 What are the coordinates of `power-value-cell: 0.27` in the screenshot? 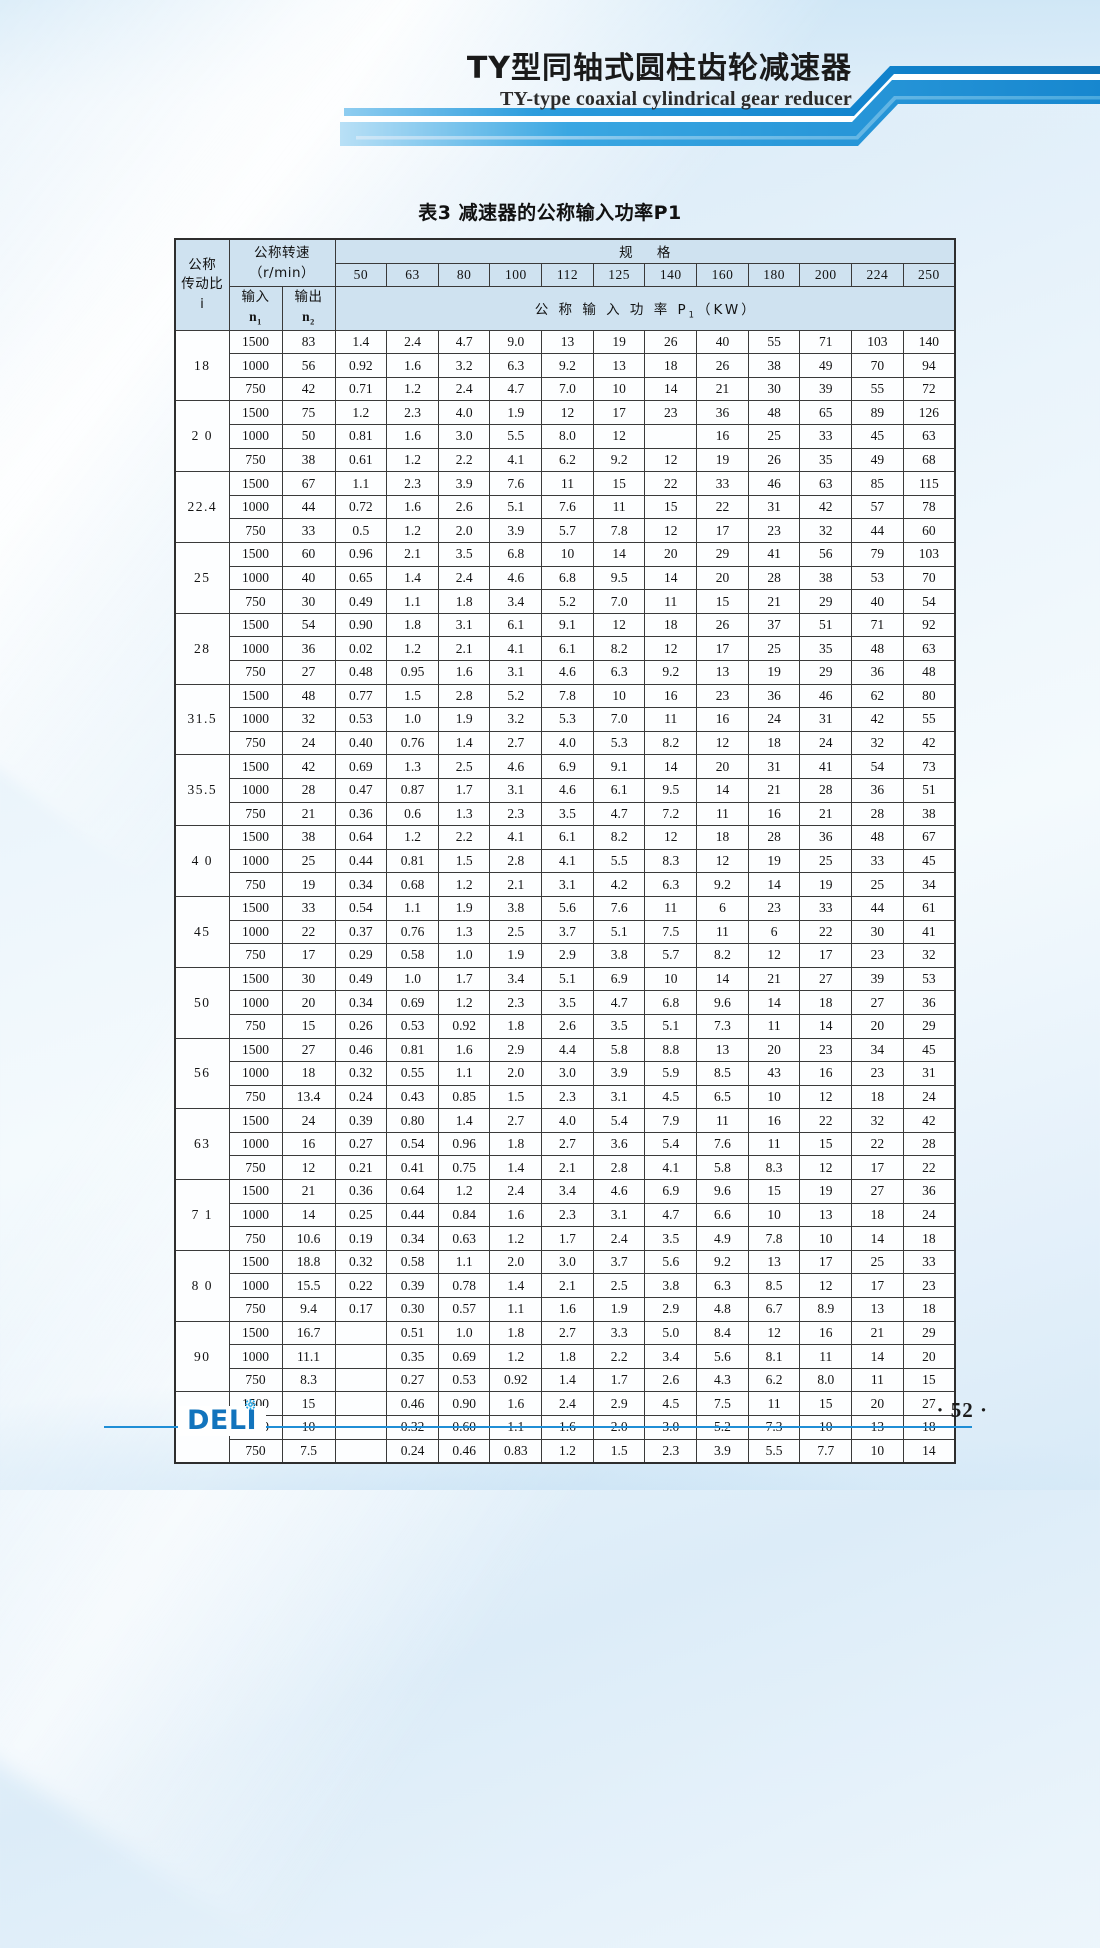 It's located at (412, 1380).